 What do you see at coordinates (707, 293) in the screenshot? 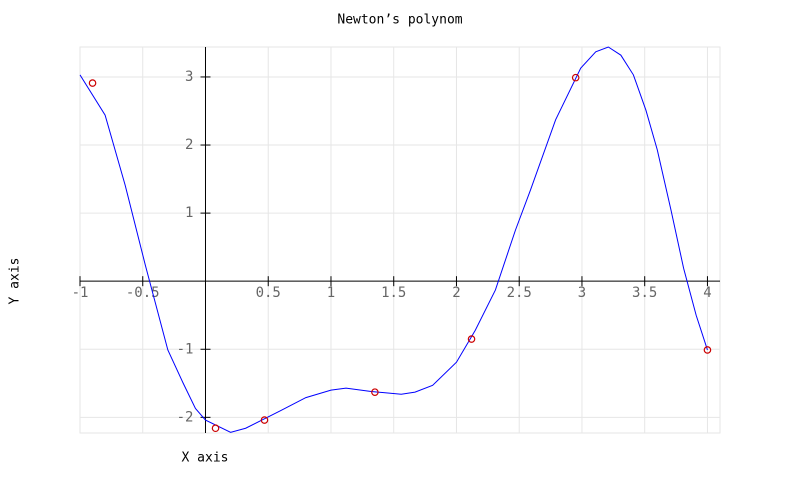
I see `x-tick-label: 4` at bounding box center [707, 293].